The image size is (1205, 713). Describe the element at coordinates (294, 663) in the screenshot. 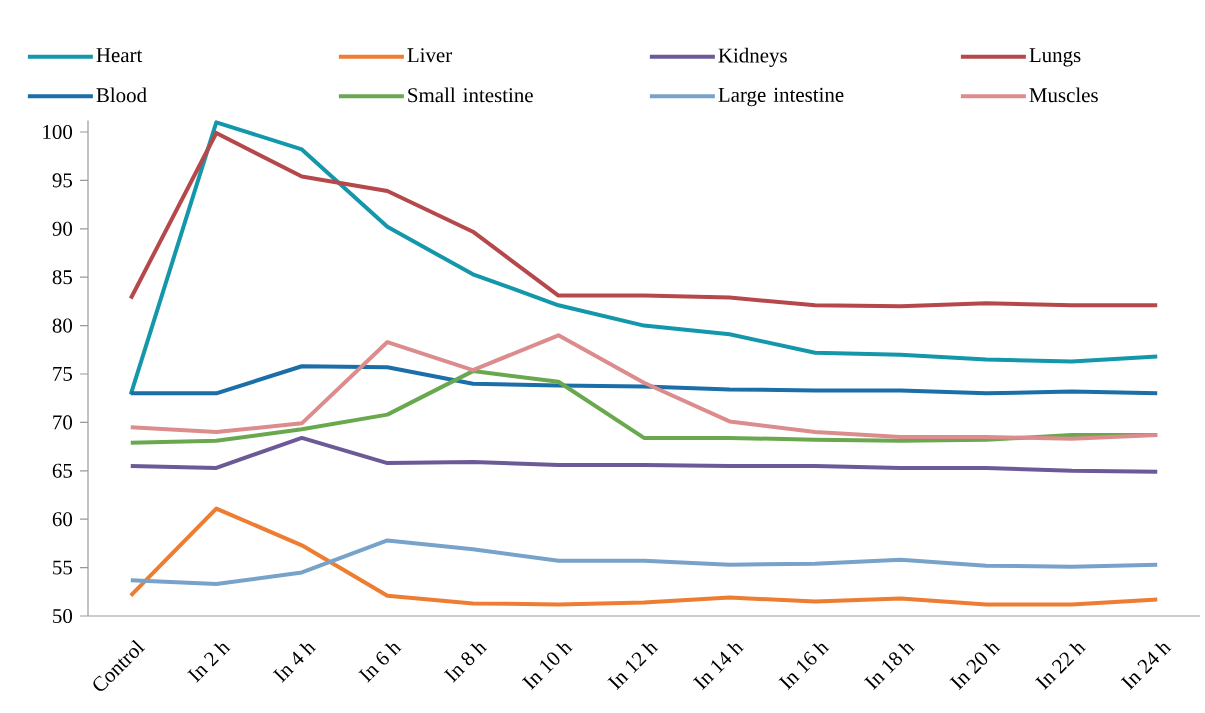

I see `x-tick-label: In 4 h` at that location.